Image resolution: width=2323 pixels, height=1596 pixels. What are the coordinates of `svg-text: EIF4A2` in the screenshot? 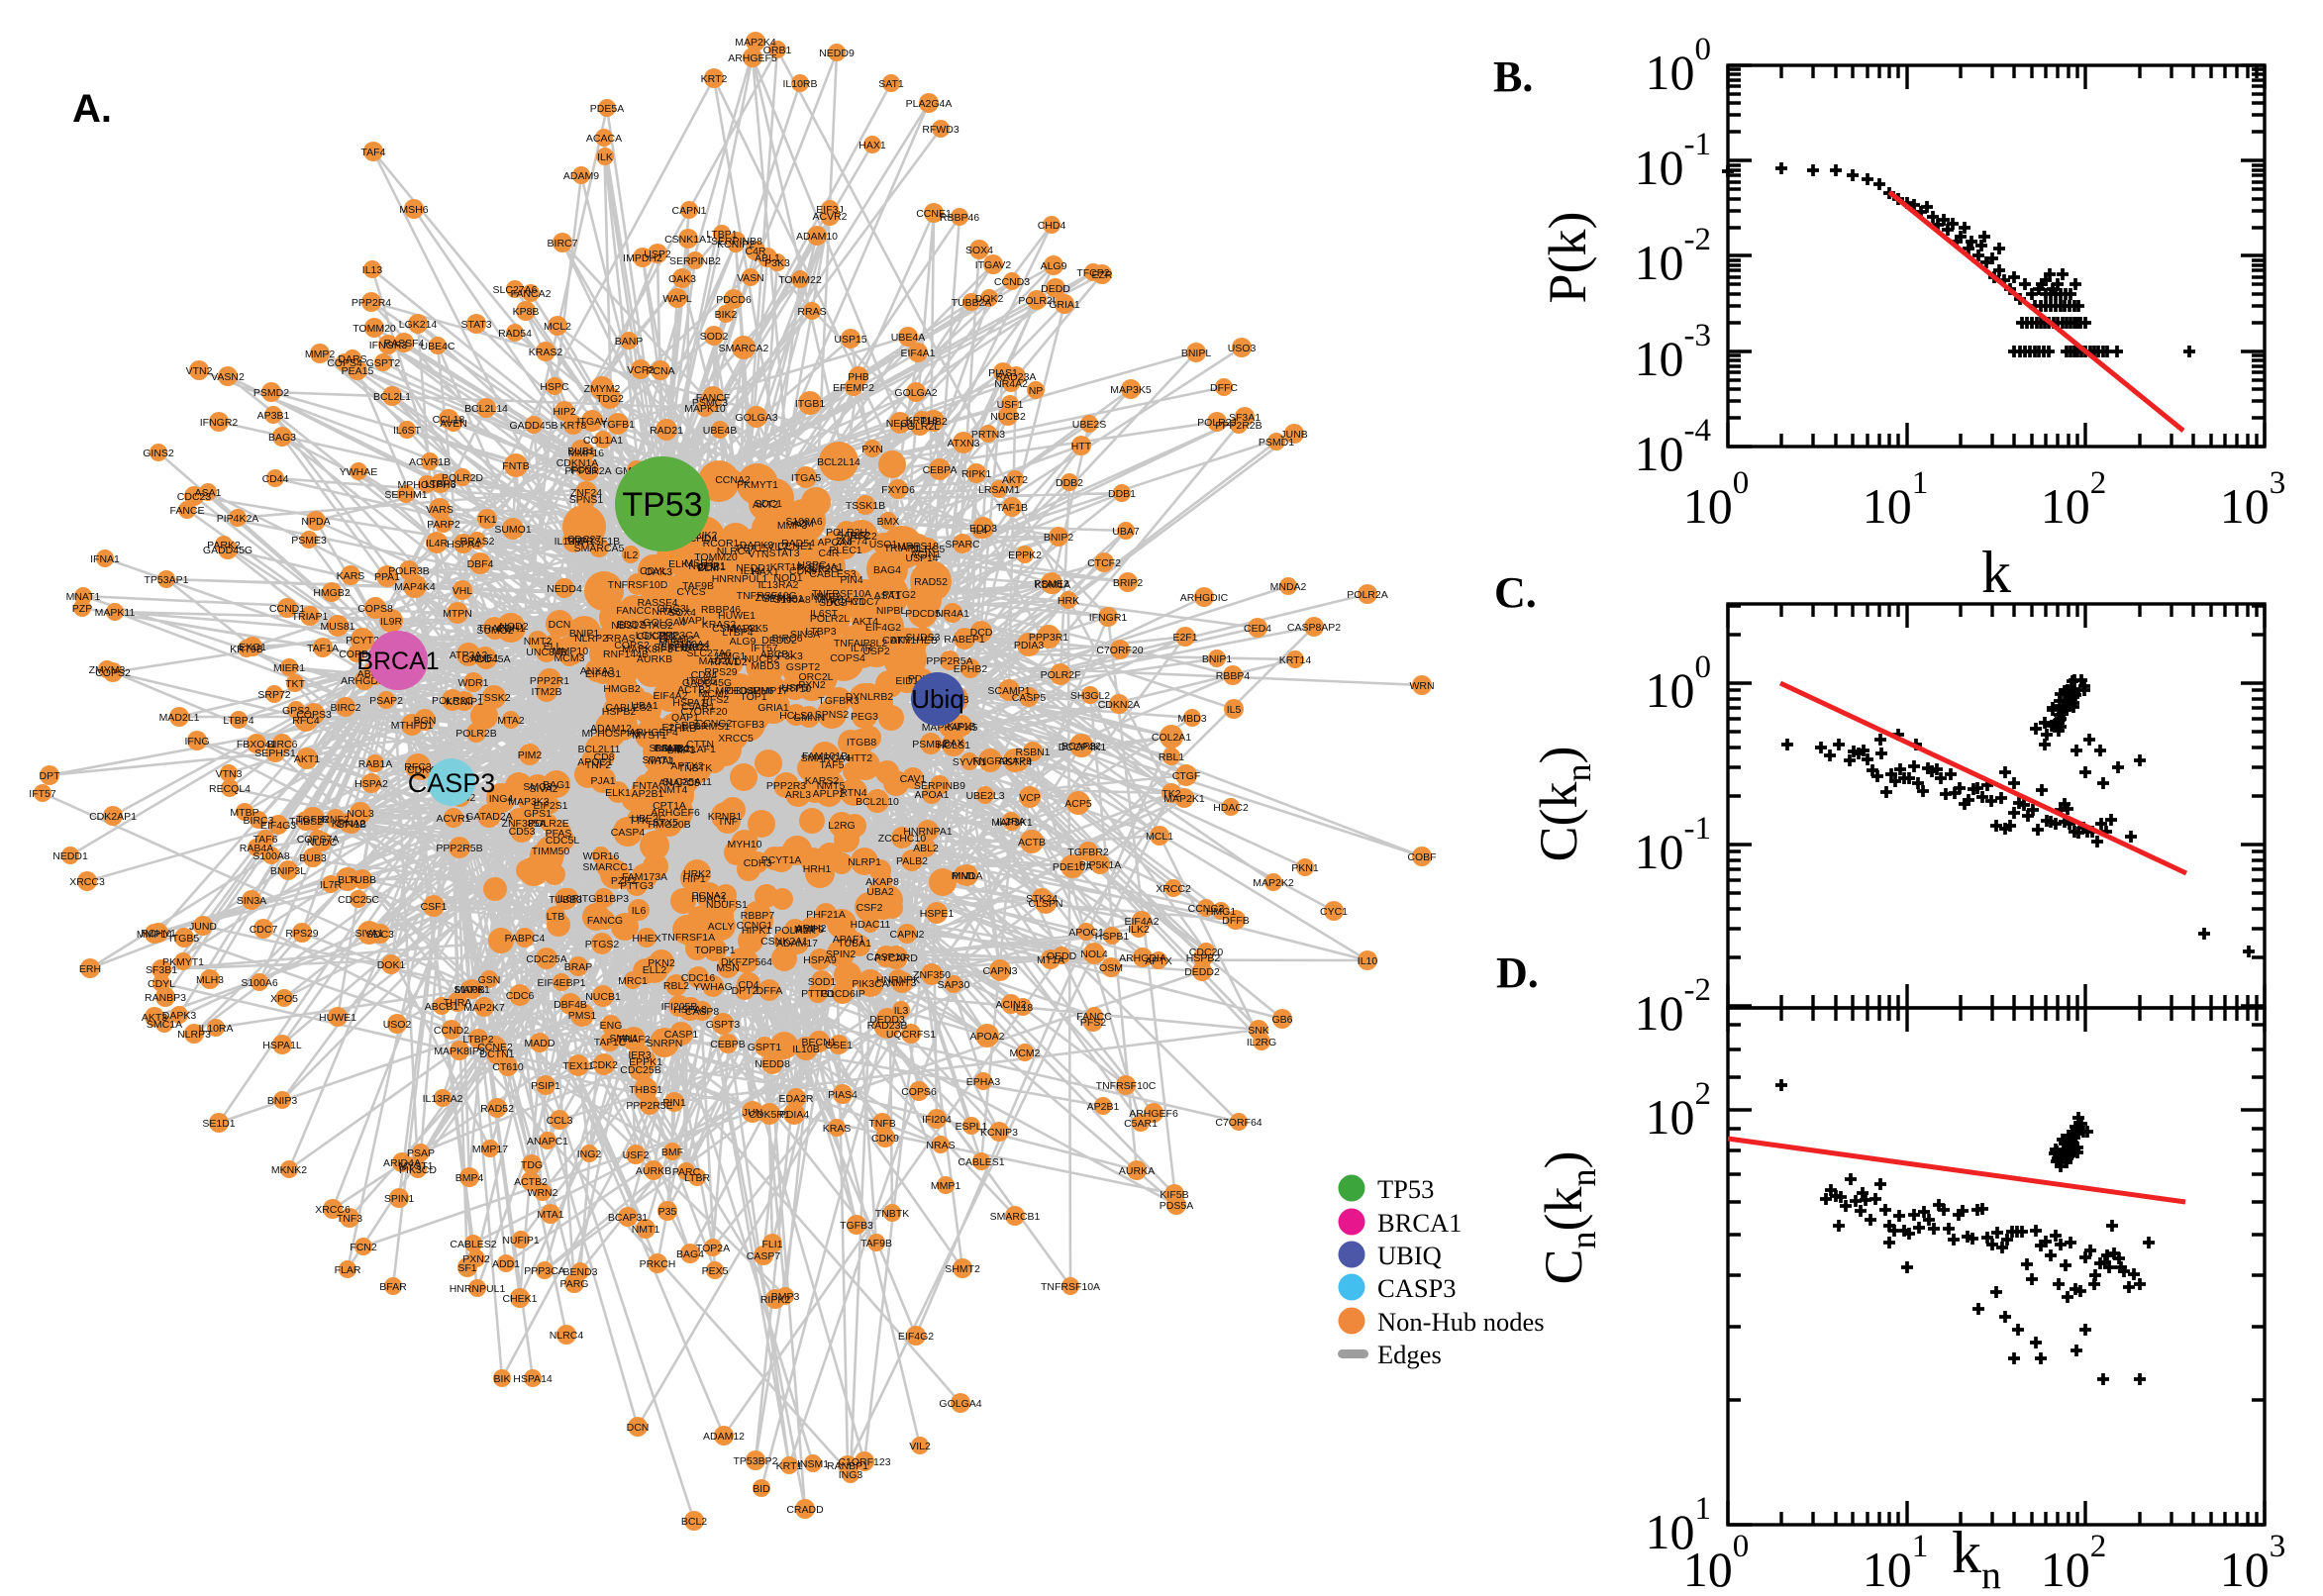 It's located at (670, 696).